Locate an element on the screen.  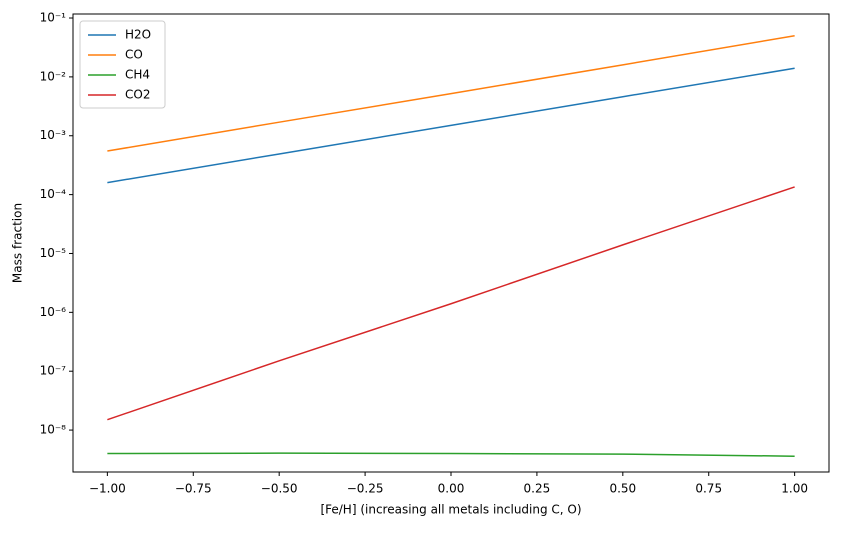
legend-label: CH4 is located at coordinates (137, 75).